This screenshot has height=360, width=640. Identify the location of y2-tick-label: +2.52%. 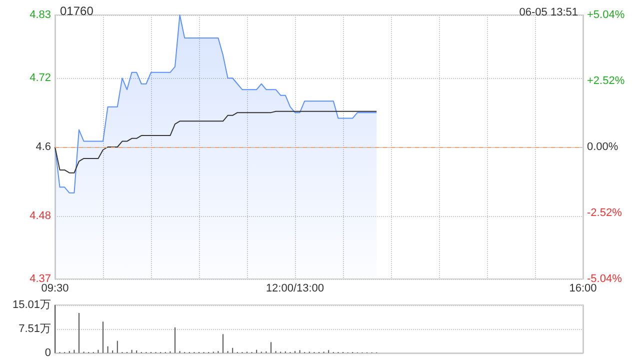
(606, 81).